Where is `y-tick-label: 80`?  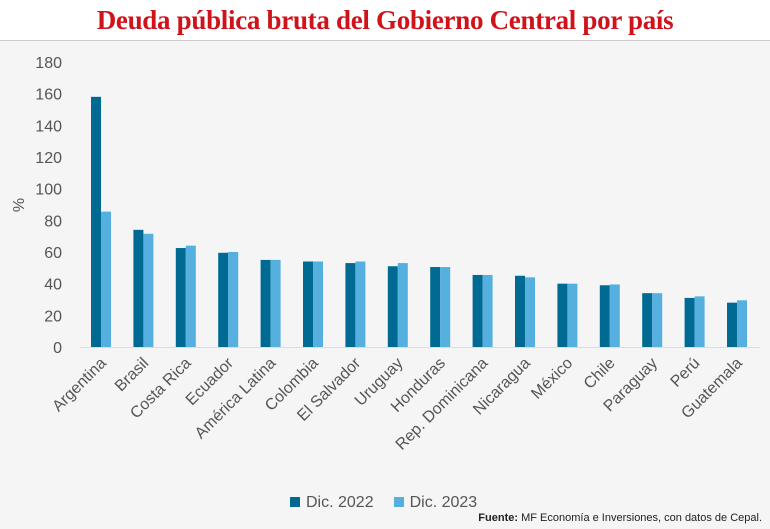 y-tick-label: 80 is located at coordinates (53, 221).